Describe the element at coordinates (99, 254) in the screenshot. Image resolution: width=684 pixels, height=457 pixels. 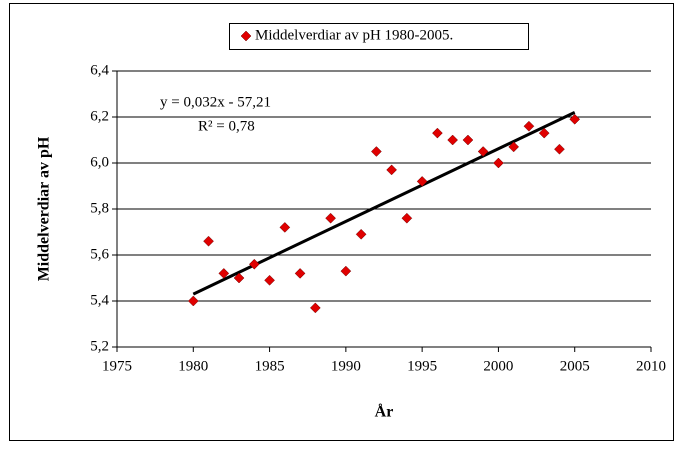
I see `y-tick-label: 5,6` at that location.